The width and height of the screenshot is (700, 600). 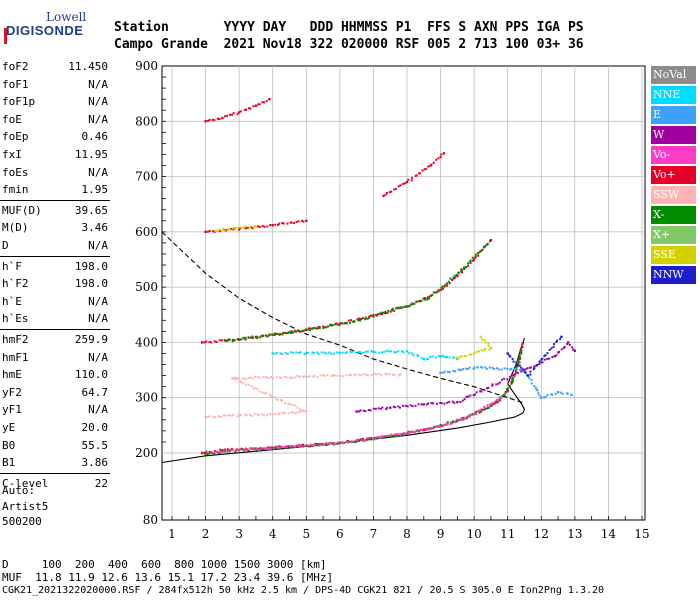 What do you see at coordinates (206, 534) in the screenshot?
I see `x-tick-label: 2` at bounding box center [206, 534].